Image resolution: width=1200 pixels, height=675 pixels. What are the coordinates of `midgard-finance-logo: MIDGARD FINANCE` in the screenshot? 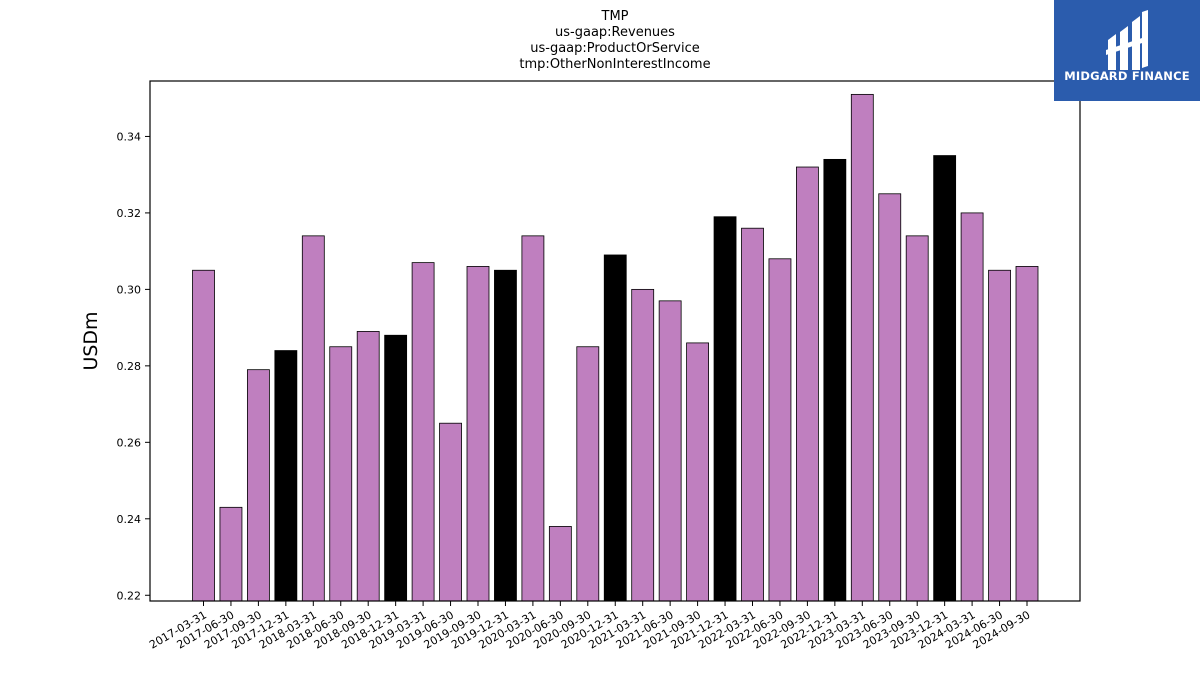 It's located at (1127, 50).